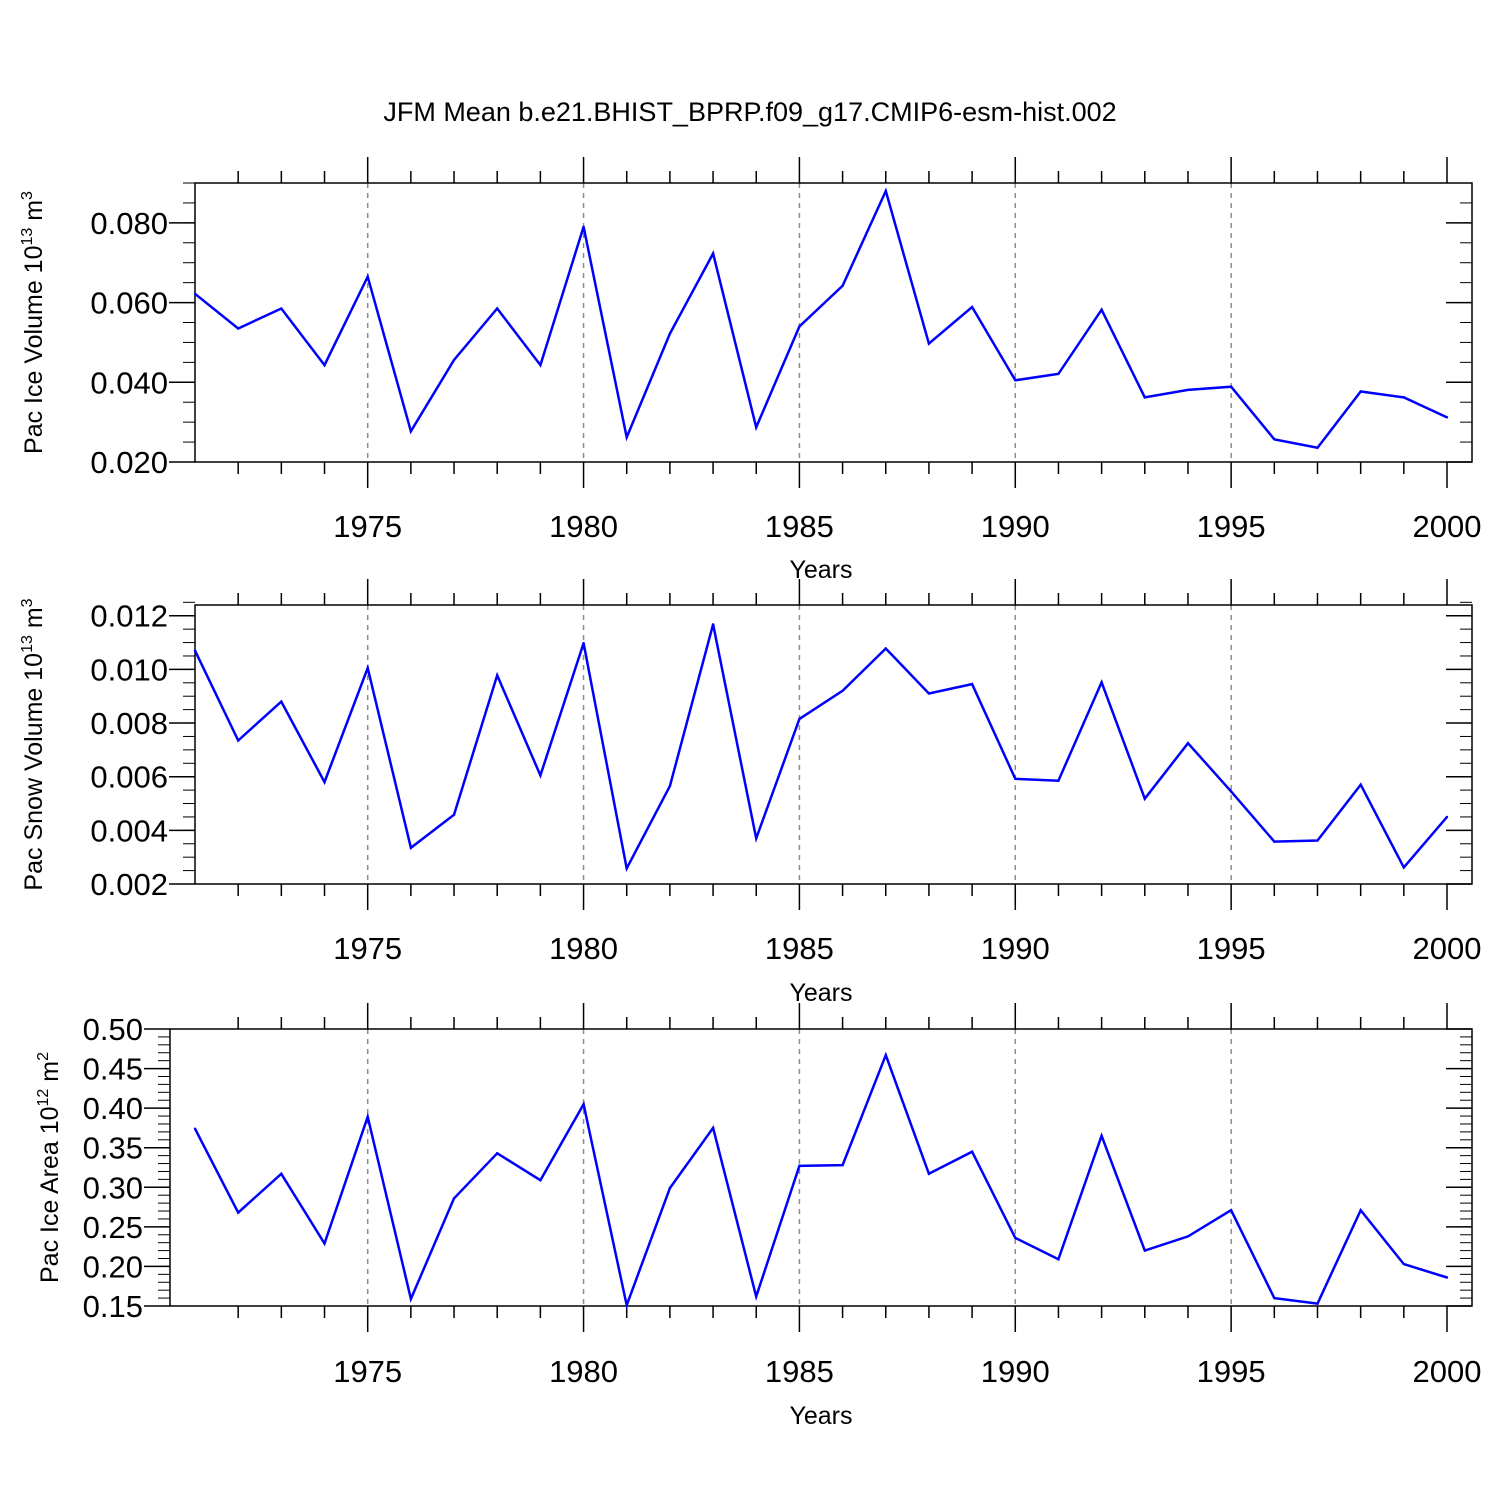 This screenshot has height=1500, width=1500. I want to click on y-axis-label-text: Pac Snow Volume 10, so click(34, 772).